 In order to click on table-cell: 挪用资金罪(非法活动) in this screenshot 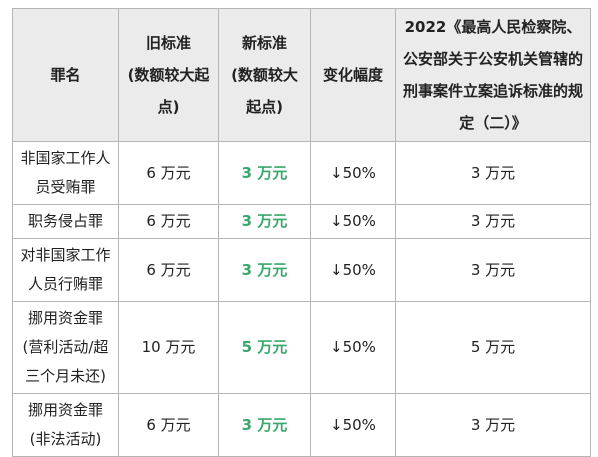, I will do `click(65, 425)`.